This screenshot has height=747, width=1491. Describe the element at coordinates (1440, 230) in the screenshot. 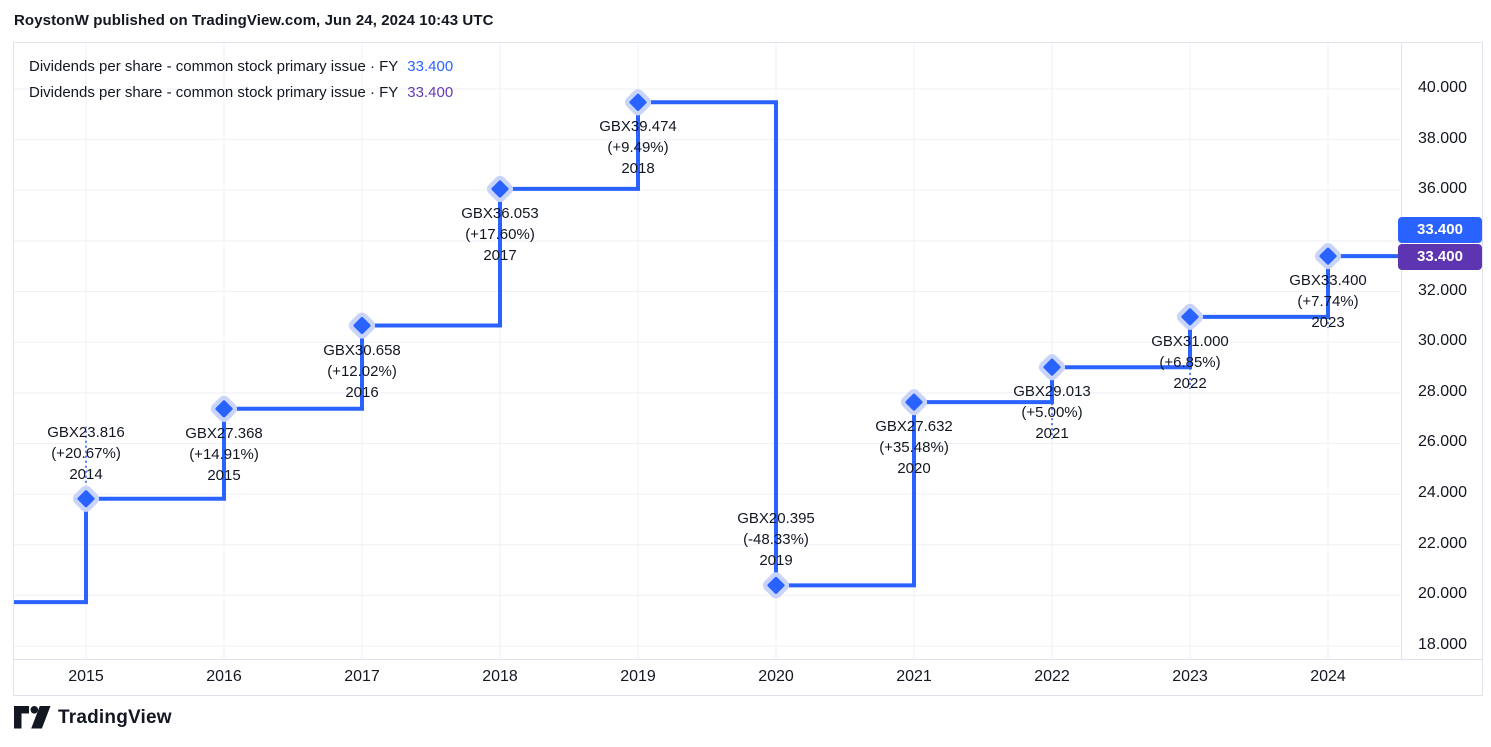

I see `price-badge-1: 33.400` at that location.